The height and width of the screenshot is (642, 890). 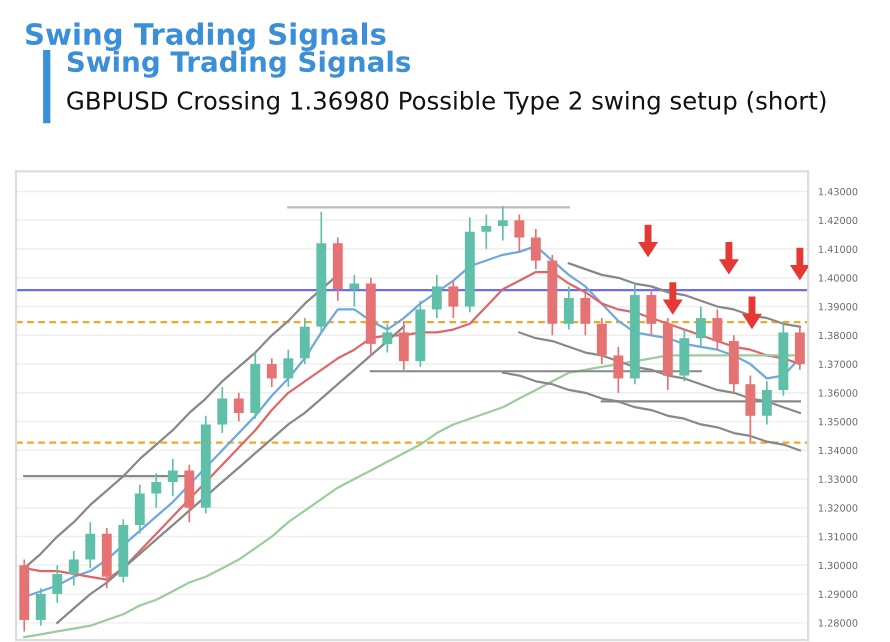 I want to click on text: GBPUSD Crossing 1.36980 Possible Type 2 swing setup (short), so click(x=446, y=102).